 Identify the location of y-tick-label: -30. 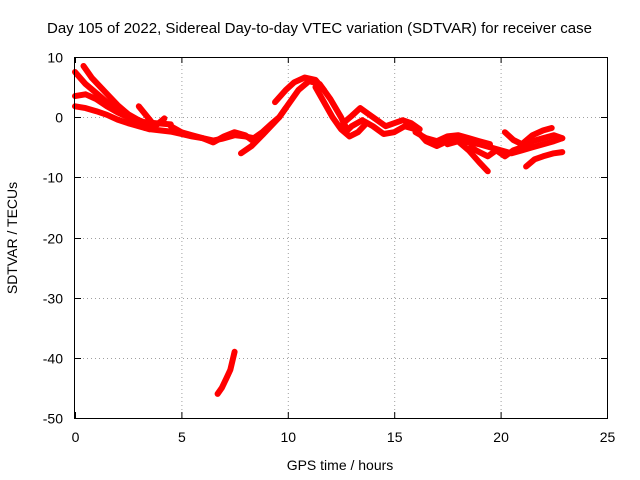
(53, 299).